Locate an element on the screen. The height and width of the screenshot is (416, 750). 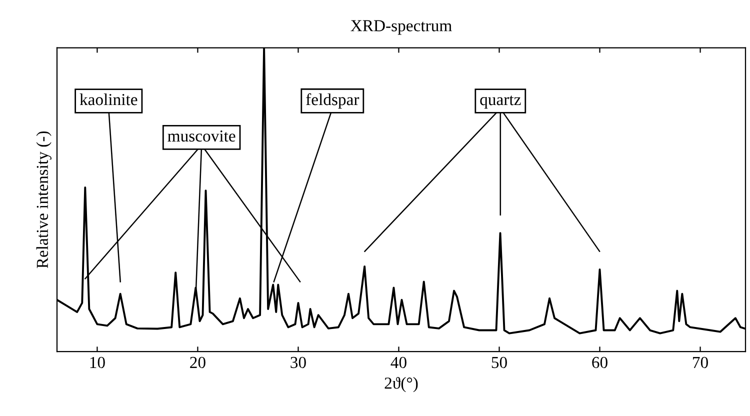
x-axis-title: 2ϑ(°) is located at coordinates (401, 384).